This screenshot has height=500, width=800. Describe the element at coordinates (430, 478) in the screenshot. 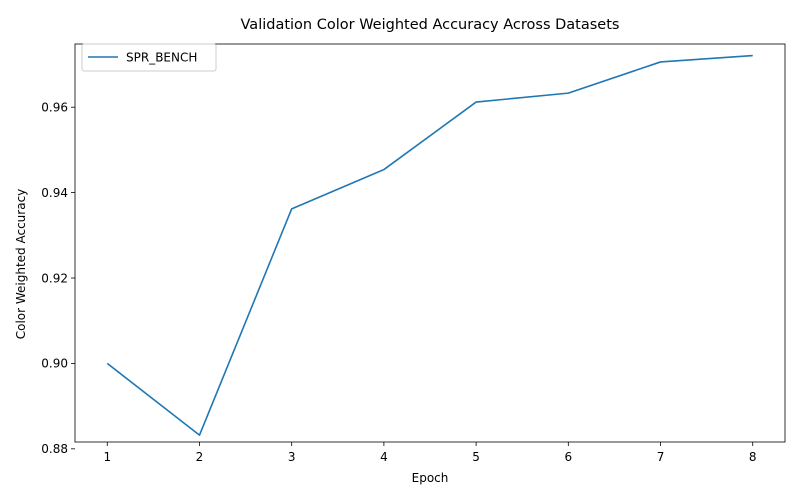

I see `x-axis-title: Epoch` at that location.